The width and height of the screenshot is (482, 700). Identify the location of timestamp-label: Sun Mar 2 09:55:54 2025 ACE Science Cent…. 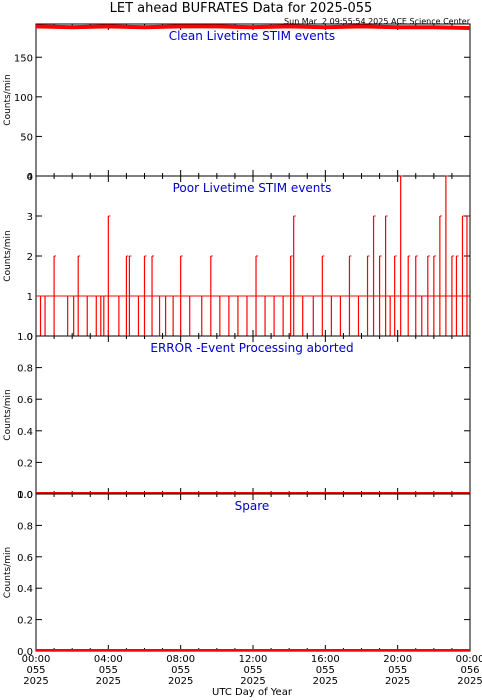
(377, 21).